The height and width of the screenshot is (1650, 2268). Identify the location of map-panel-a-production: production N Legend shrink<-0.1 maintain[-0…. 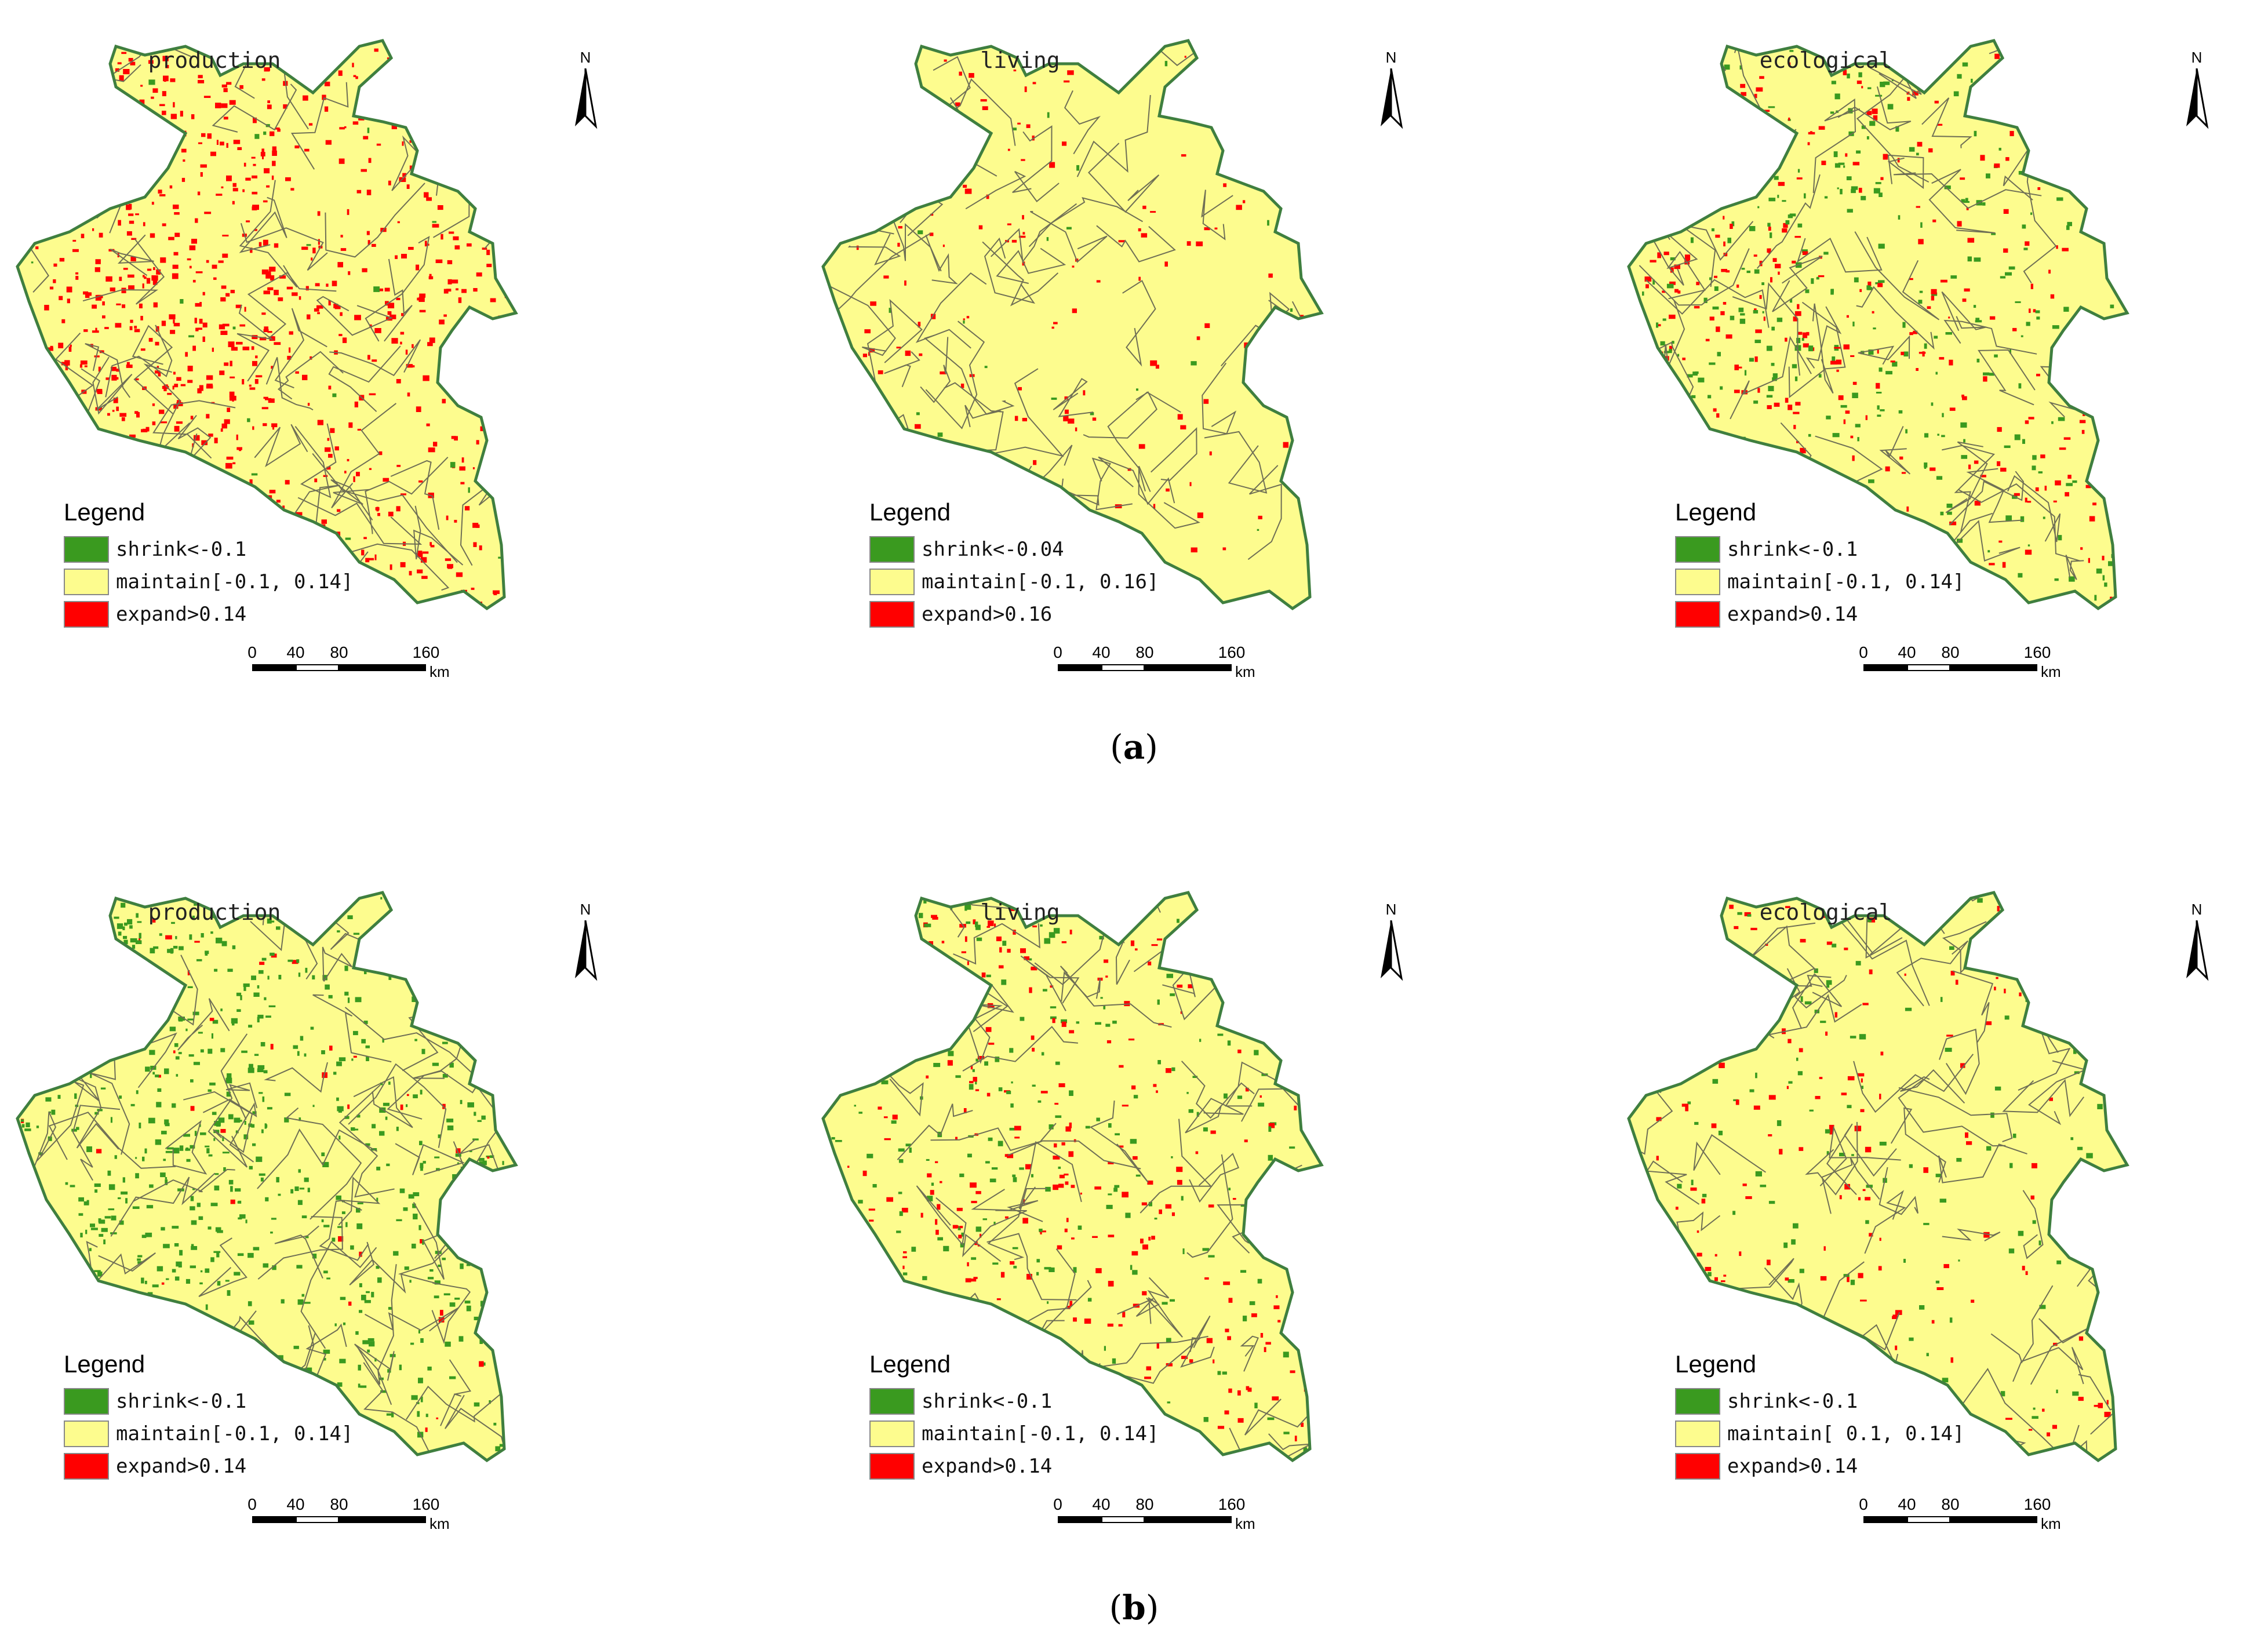
(325, 353).